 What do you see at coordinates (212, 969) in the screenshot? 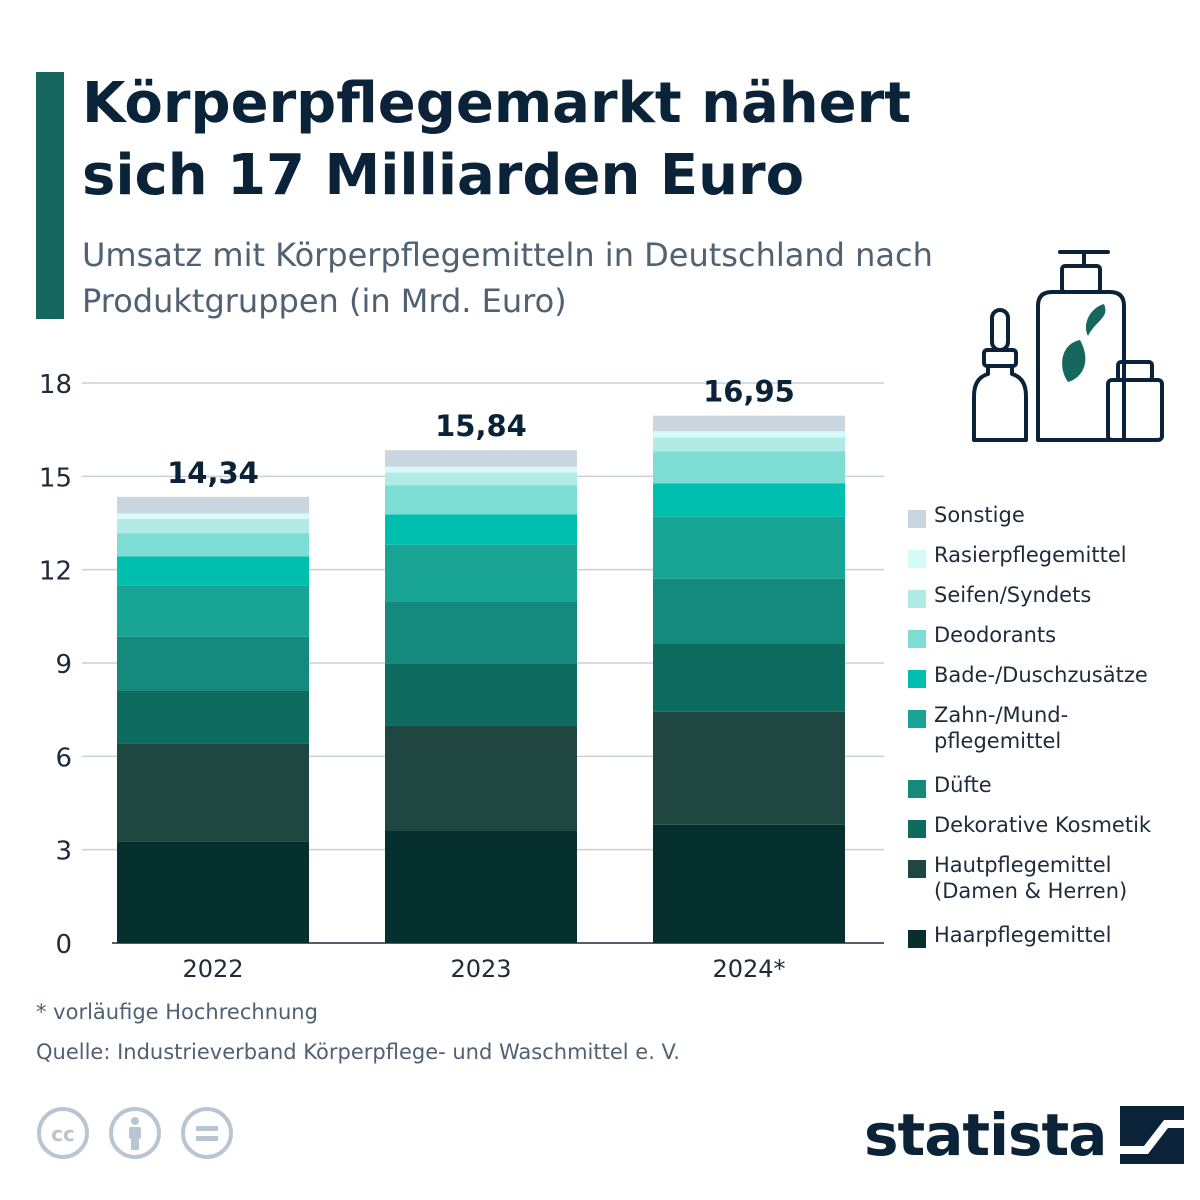
I see `x-tick-label: 2022` at bounding box center [212, 969].